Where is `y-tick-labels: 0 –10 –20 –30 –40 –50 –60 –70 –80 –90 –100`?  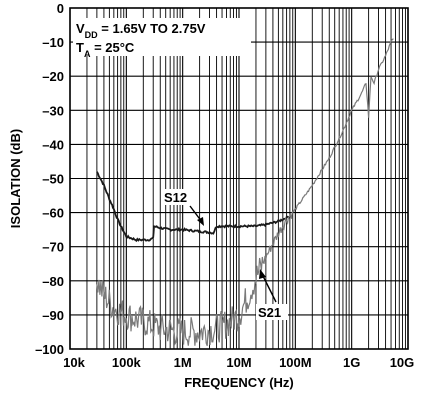
y-tick-labels: 0 –10 –20 –30 –40 –50 –60 –70 –80 –90 –100 is located at coordinates (49, 179).